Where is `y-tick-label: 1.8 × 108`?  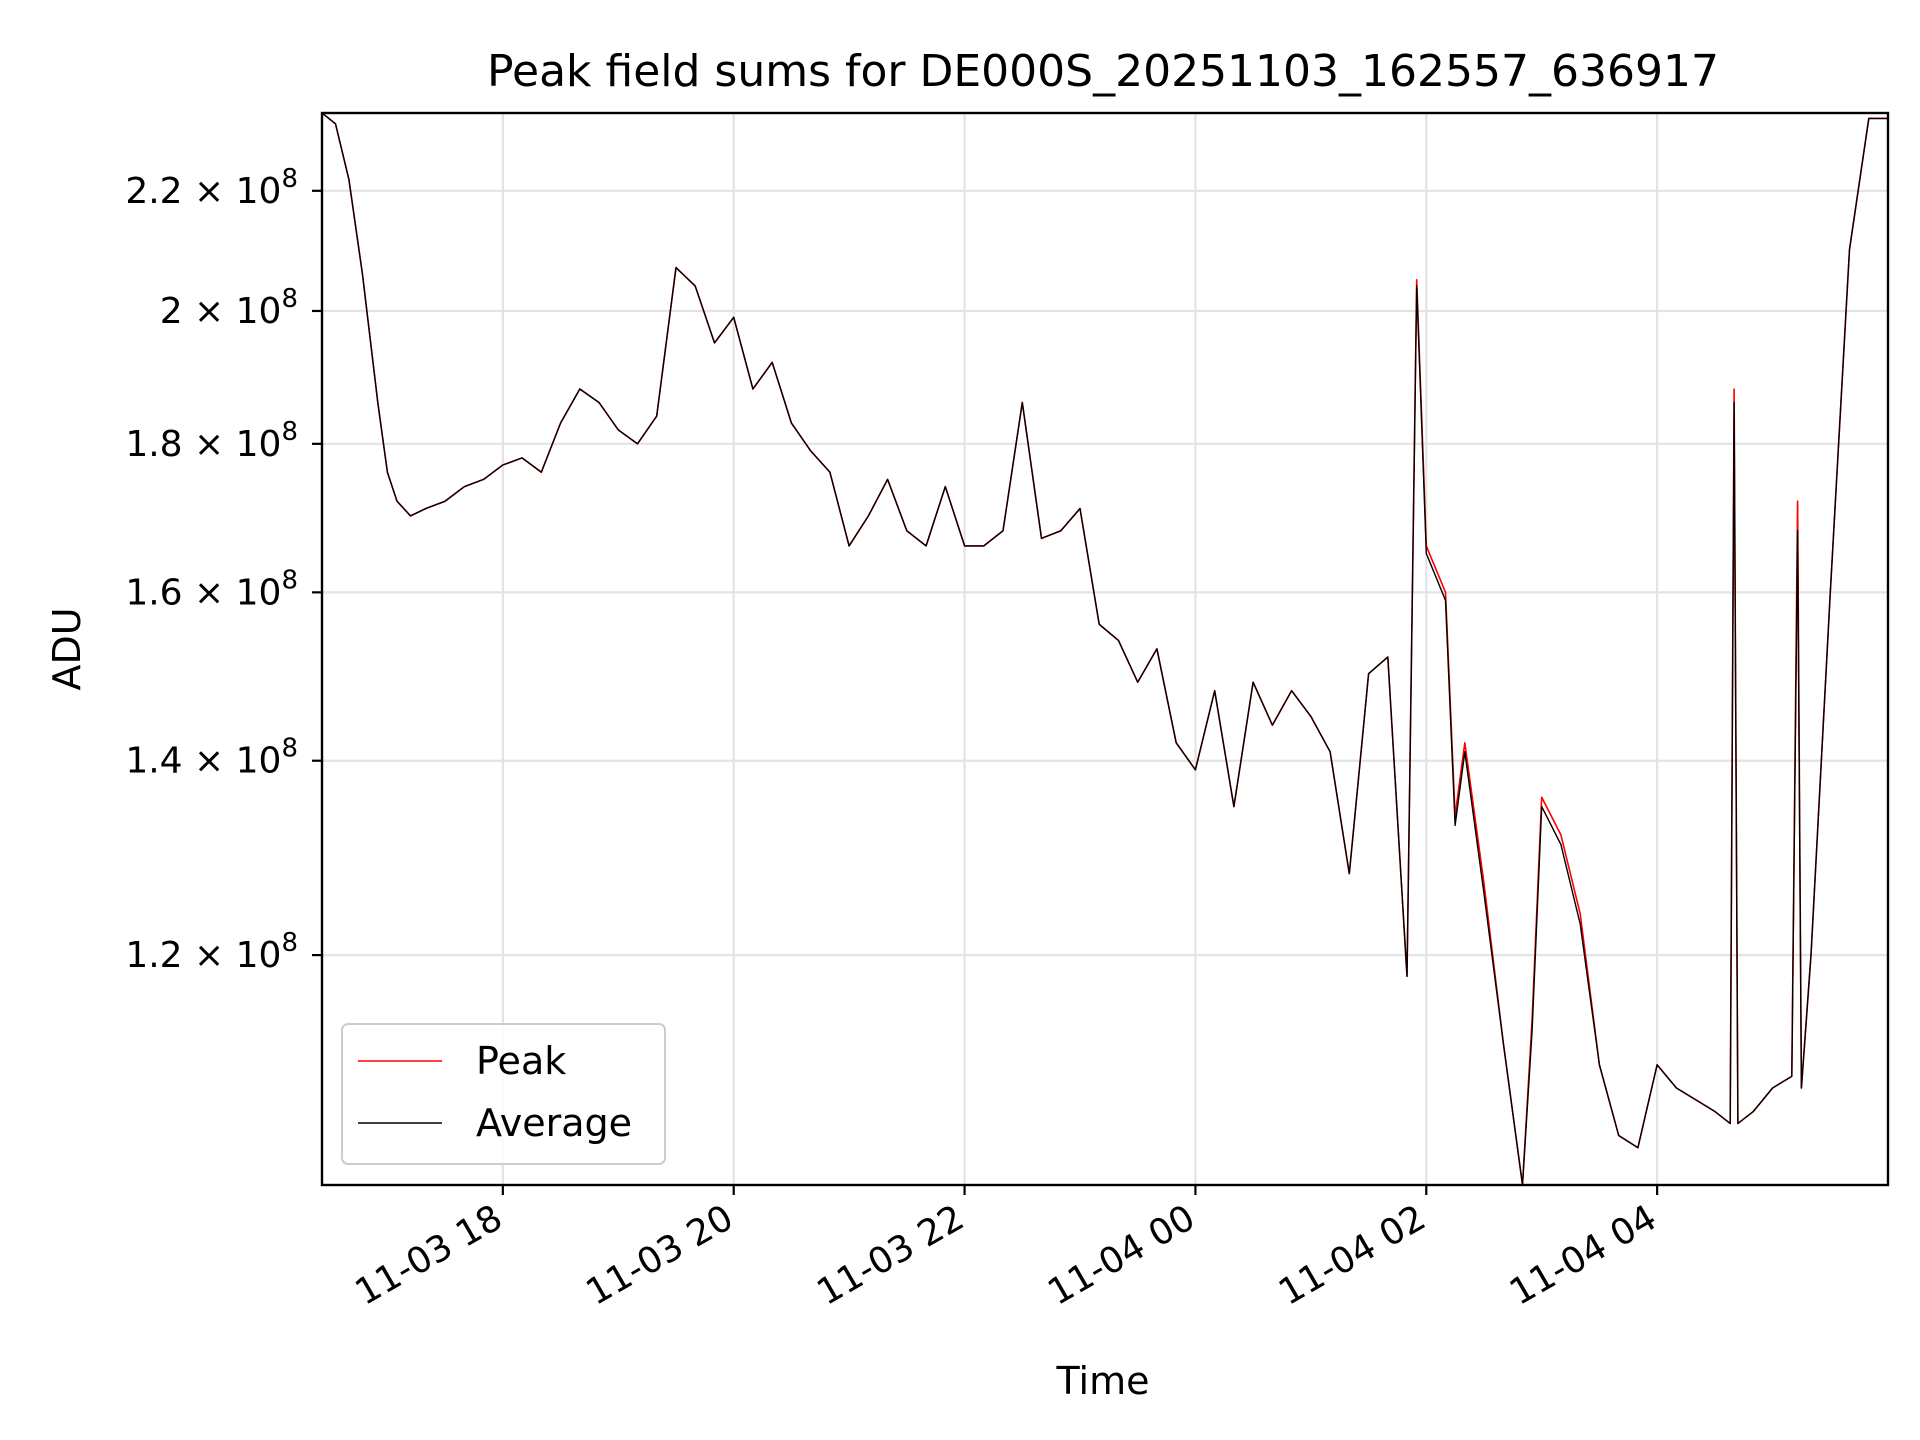
y-tick-label: 1.8 × 108 is located at coordinates (211, 441).